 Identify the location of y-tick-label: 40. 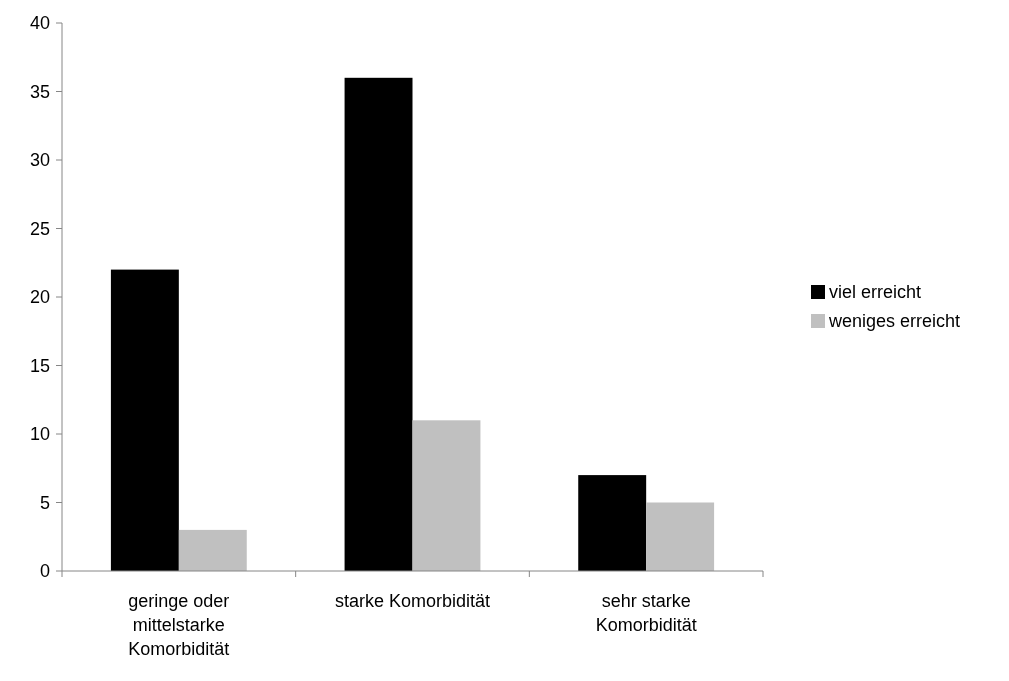
(39, 23).